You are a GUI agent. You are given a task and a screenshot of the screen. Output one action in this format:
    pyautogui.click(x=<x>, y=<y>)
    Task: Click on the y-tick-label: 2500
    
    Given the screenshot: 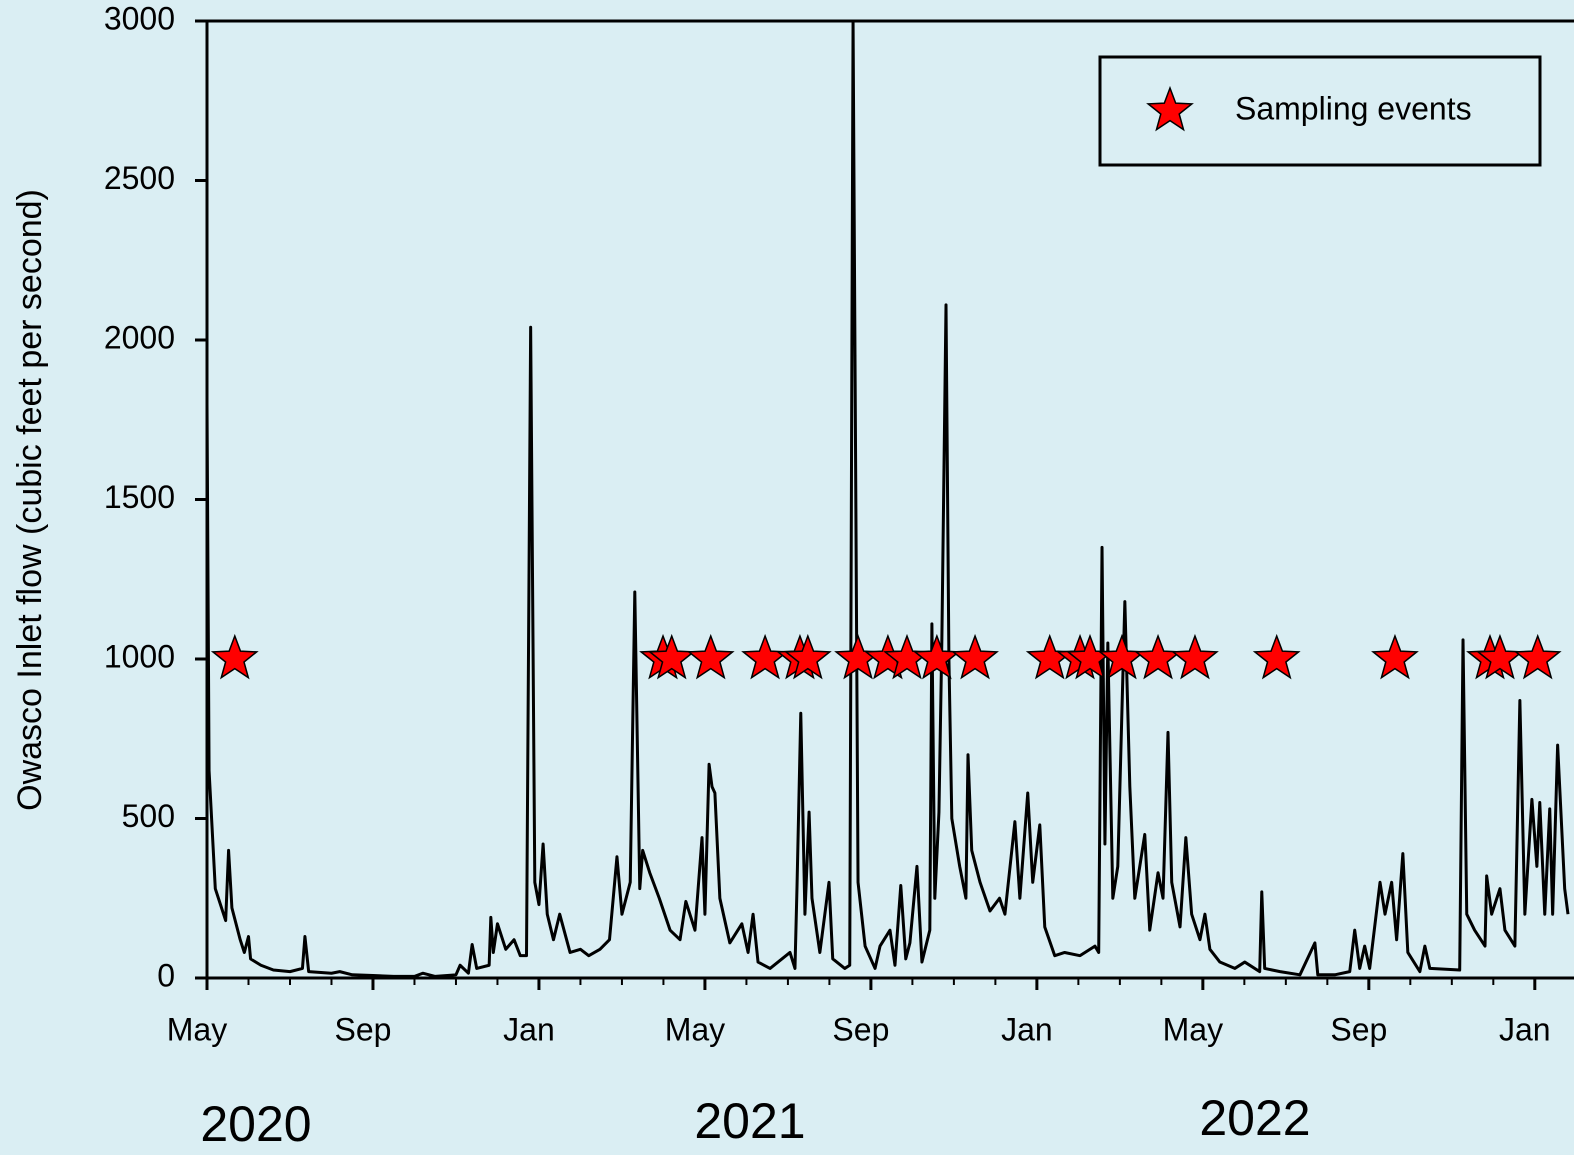 What is the action you would take?
    pyautogui.click(x=139, y=178)
    